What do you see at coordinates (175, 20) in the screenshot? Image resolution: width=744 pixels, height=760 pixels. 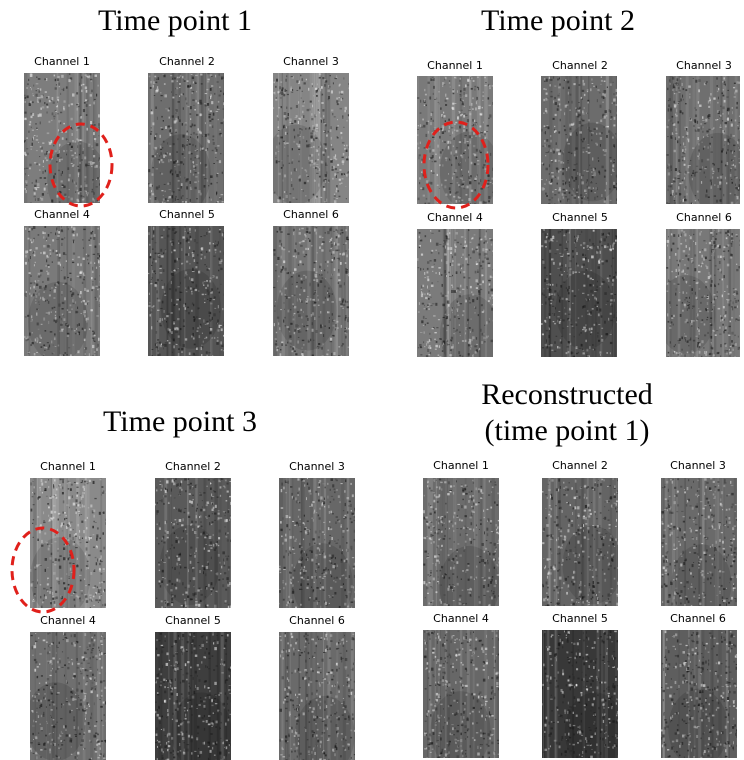 I see `panel-title-time-point-1: Time point 1` at bounding box center [175, 20].